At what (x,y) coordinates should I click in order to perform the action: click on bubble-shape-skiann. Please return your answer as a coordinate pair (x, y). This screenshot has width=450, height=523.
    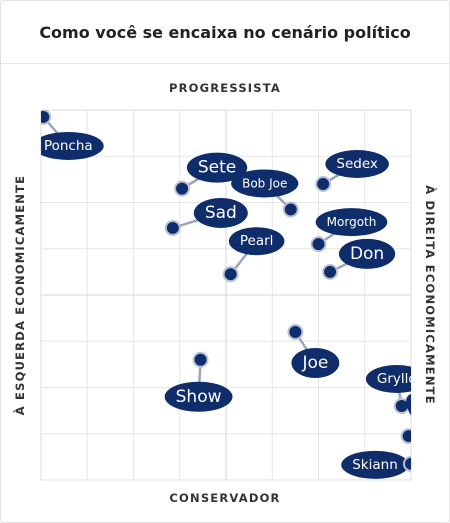
    Looking at the image, I should click on (375, 464).